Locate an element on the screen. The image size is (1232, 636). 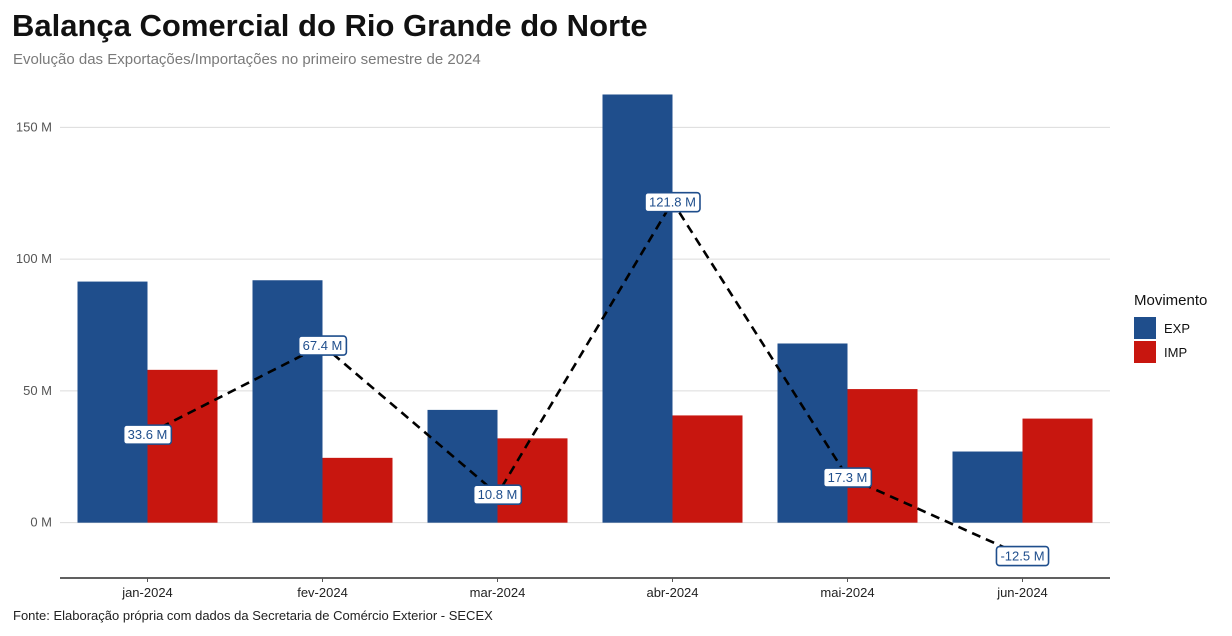
balance-label-text: 67.4 M is located at coordinates (323, 345).